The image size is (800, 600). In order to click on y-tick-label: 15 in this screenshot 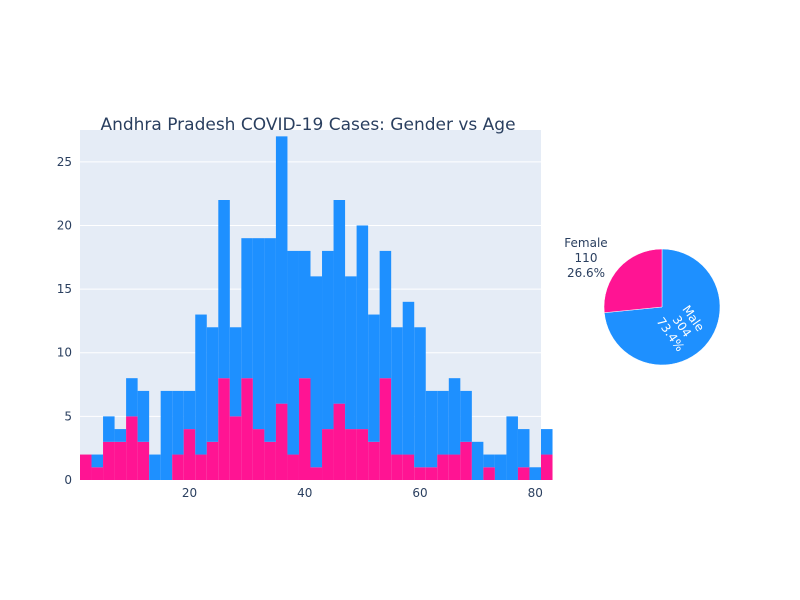, I will do `click(64, 289)`.